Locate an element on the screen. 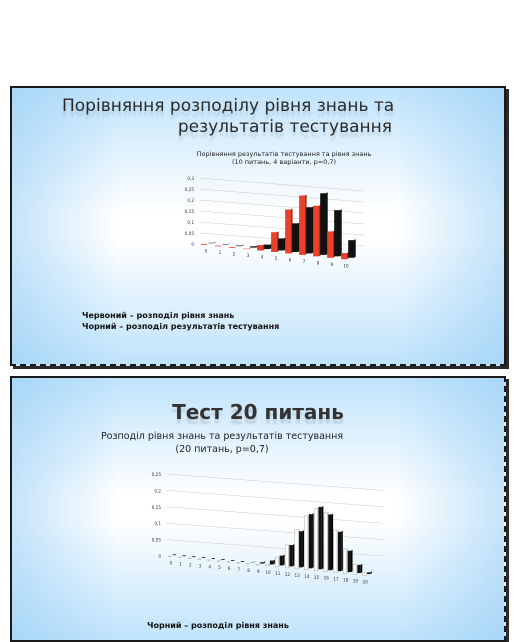 The height and width of the screenshot is (642, 516). slide-1-title-line-2: результатів тестування is located at coordinates (285, 127).